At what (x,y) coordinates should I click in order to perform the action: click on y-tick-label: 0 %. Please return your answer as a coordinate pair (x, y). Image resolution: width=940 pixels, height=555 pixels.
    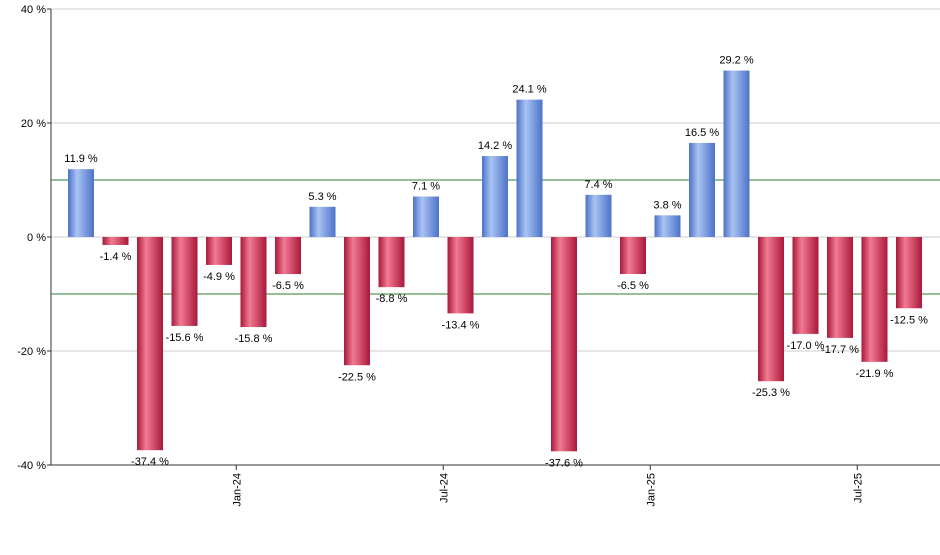
    Looking at the image, I should click on (36, 238).